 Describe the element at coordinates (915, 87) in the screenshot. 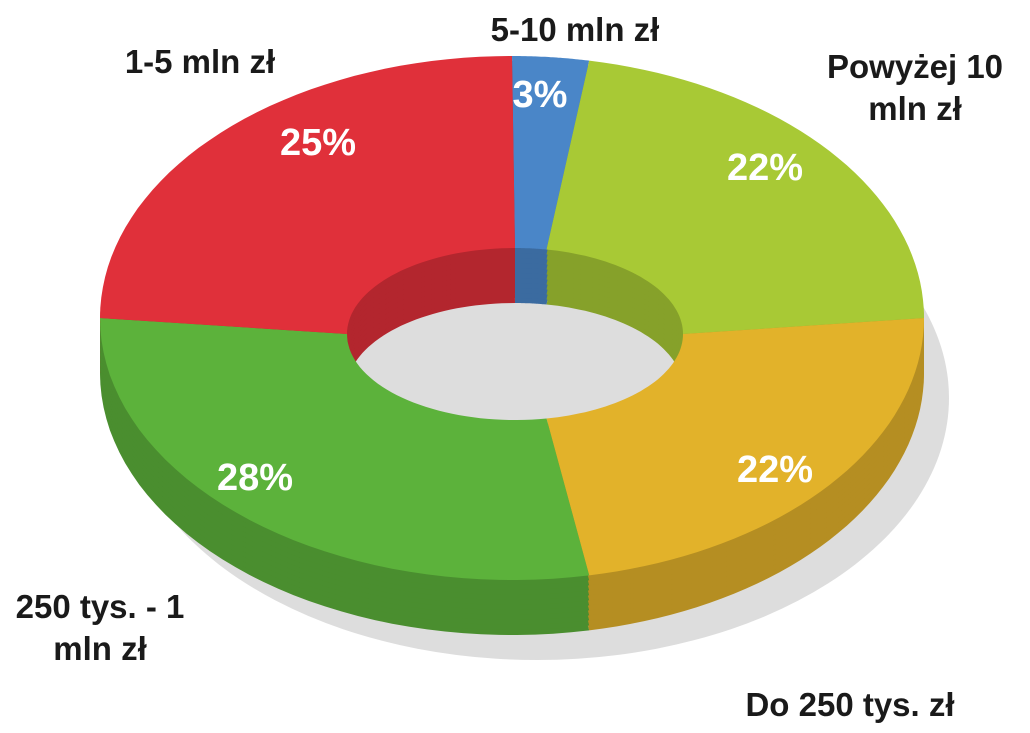

I see `category-label: Powyżej 10 mln zł` at that location.